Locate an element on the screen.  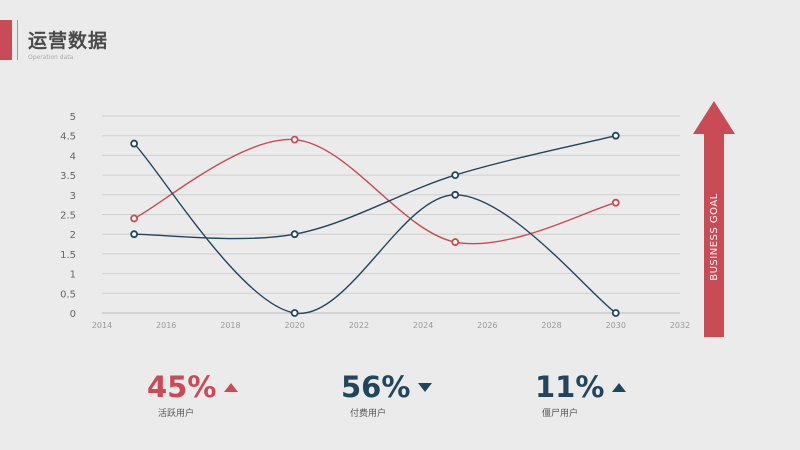
x-tick-label: 2032 is located at coordinates (680, 325).